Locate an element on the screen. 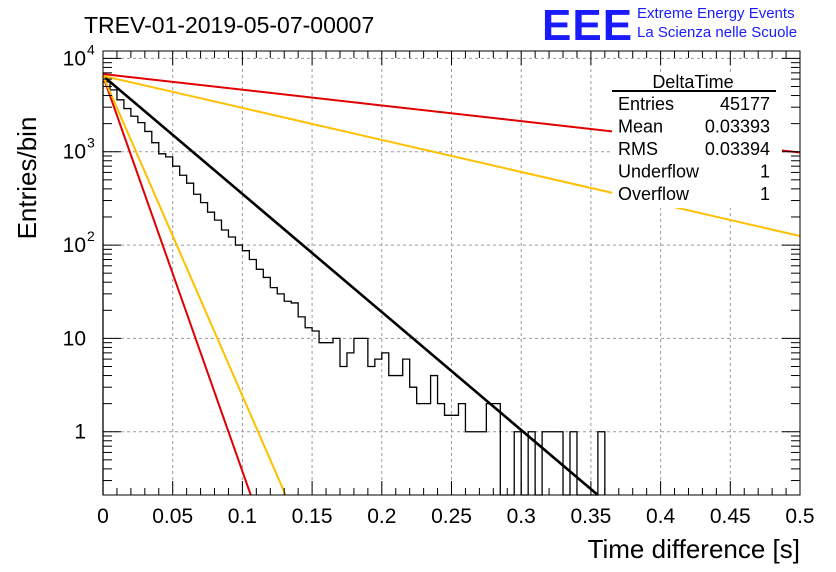 The width and height of the screenshot is (836, 572). stats-label: Entries is located at coordinates (646, 104).